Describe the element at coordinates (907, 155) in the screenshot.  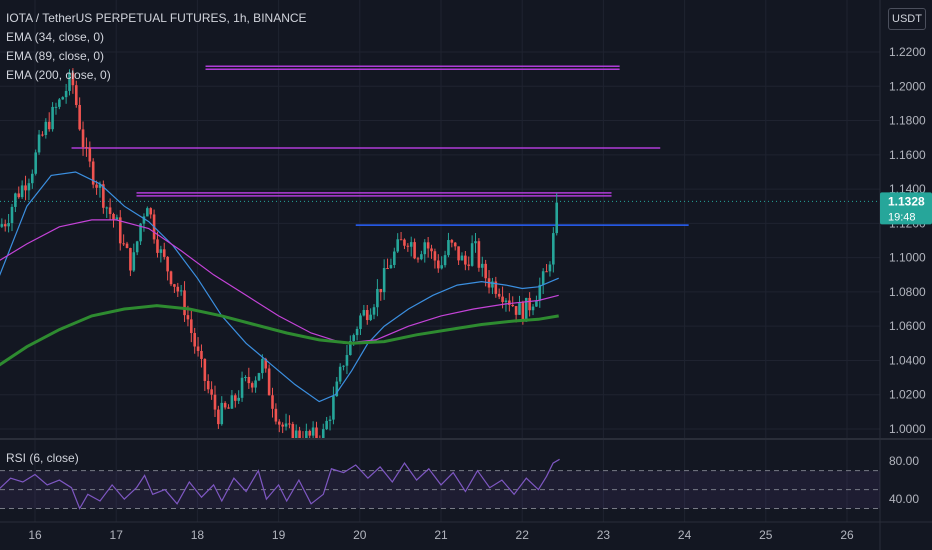
I see `price-tick-label: 1.1600` at that location.